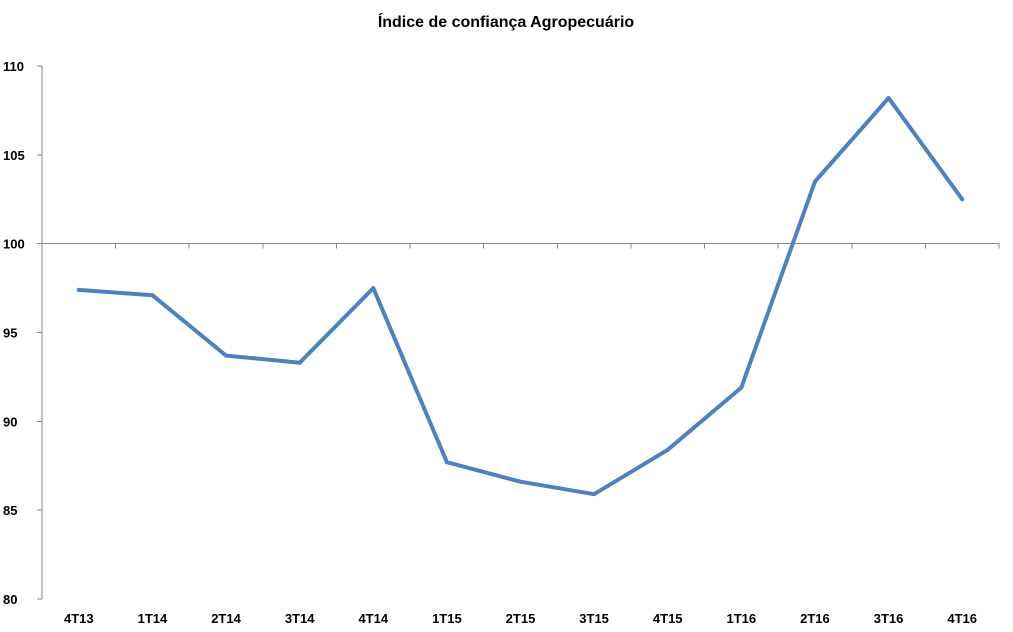  I want to click on x-tick-label: 3T15, so click(594, 618).